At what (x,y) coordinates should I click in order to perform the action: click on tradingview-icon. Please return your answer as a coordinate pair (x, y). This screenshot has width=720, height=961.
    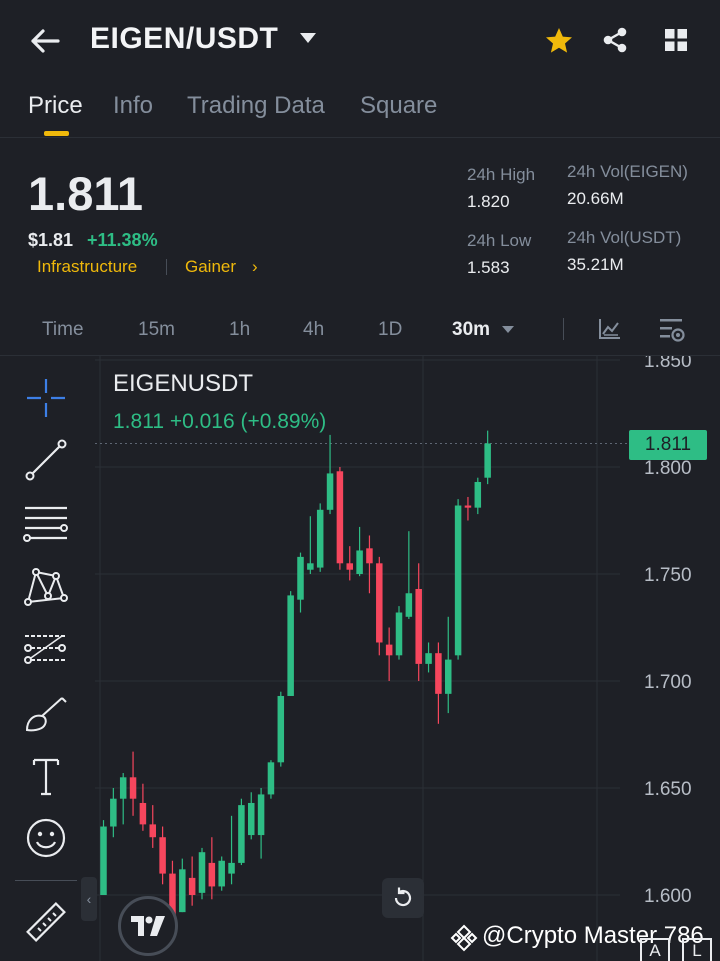
    Looking at the image, I should click on (148, 926).